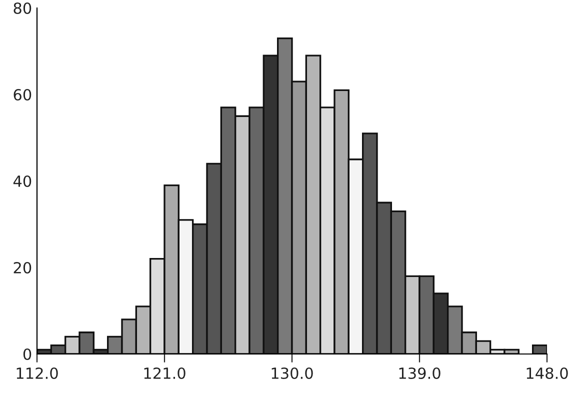  What do you see at coordinates (22, 181) in the screenshot?
I see `y-tick-label: 40` at bounding box center [22, 181].